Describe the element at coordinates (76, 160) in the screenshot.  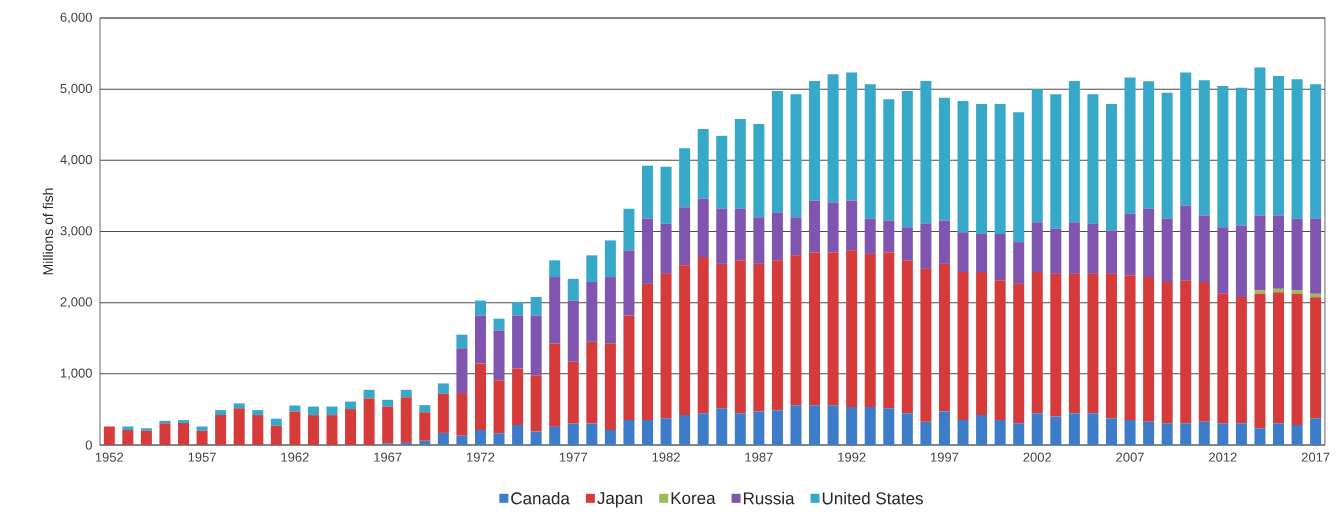
I see `y-tick-label: 4,000` at that location.